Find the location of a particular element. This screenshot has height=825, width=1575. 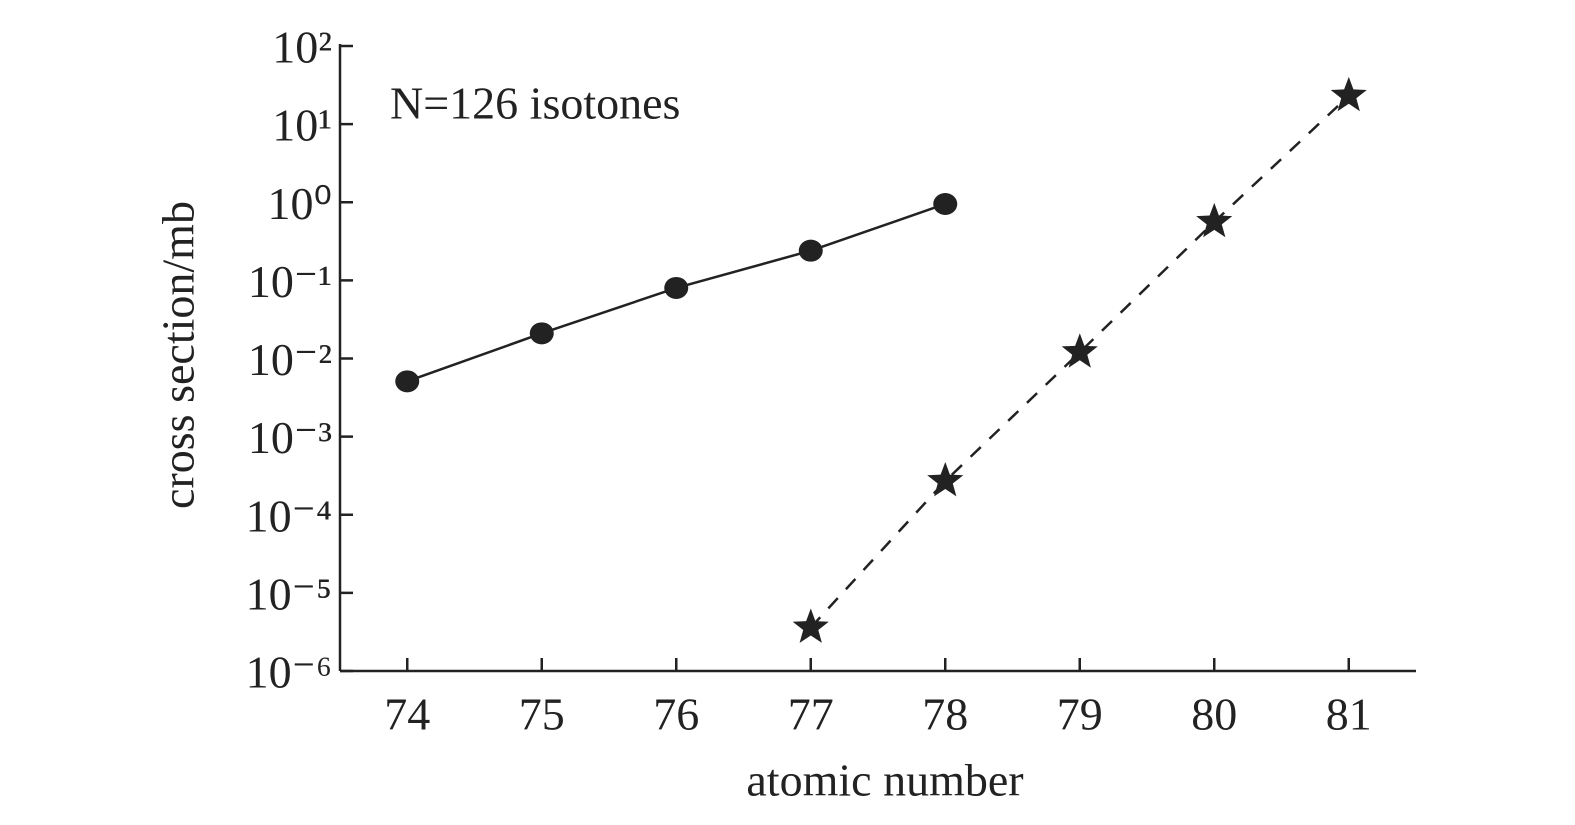

x-tick-label: 77 is located at coordinates (811, 714).